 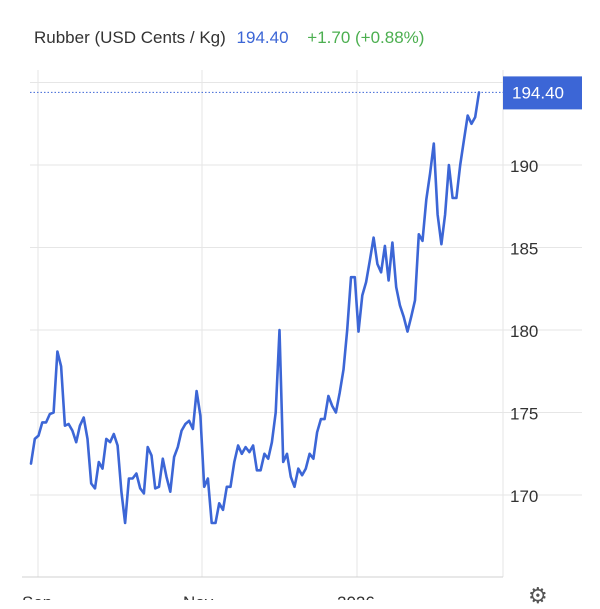 I want to click on x-tick-label: Sep, so click(x=37, y=596).